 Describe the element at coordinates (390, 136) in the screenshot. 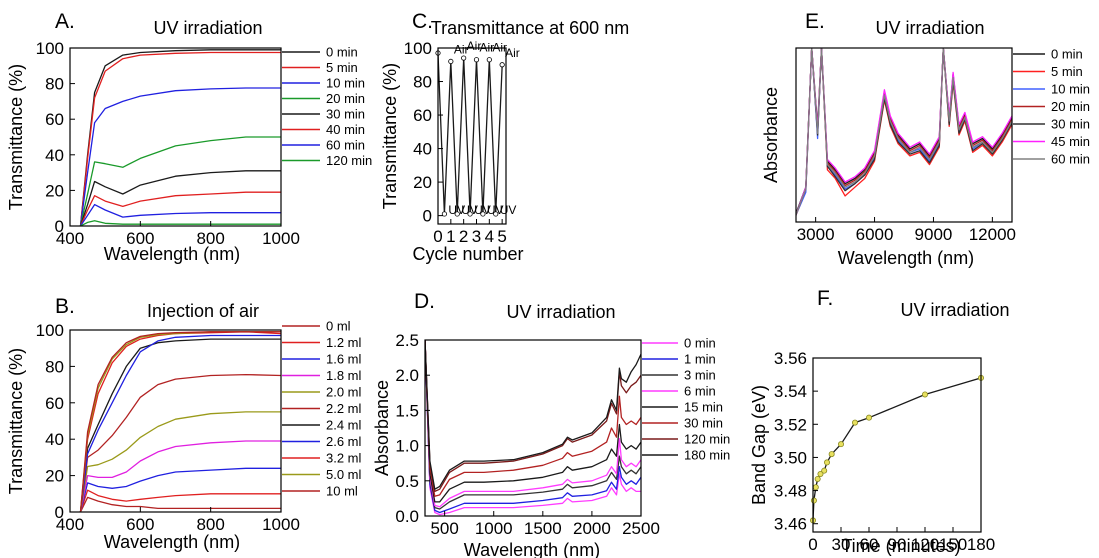

I see `panel-c-y-axis-label: Transmittance (%)` at that location.